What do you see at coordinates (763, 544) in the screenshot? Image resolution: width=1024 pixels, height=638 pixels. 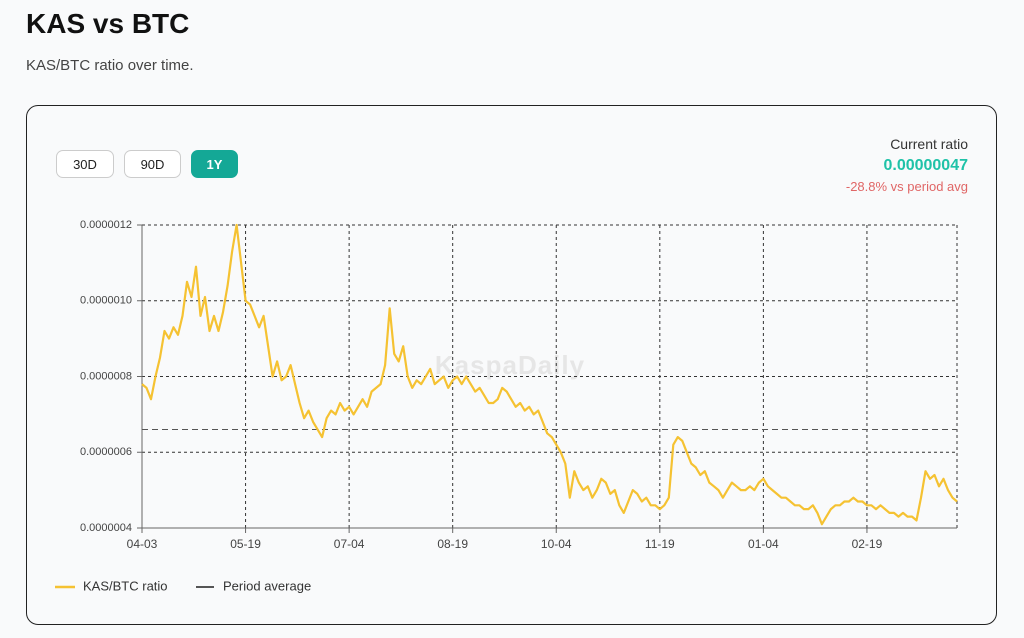 I see `x-tick-label: 01-04` at bounding box center [763, 544].